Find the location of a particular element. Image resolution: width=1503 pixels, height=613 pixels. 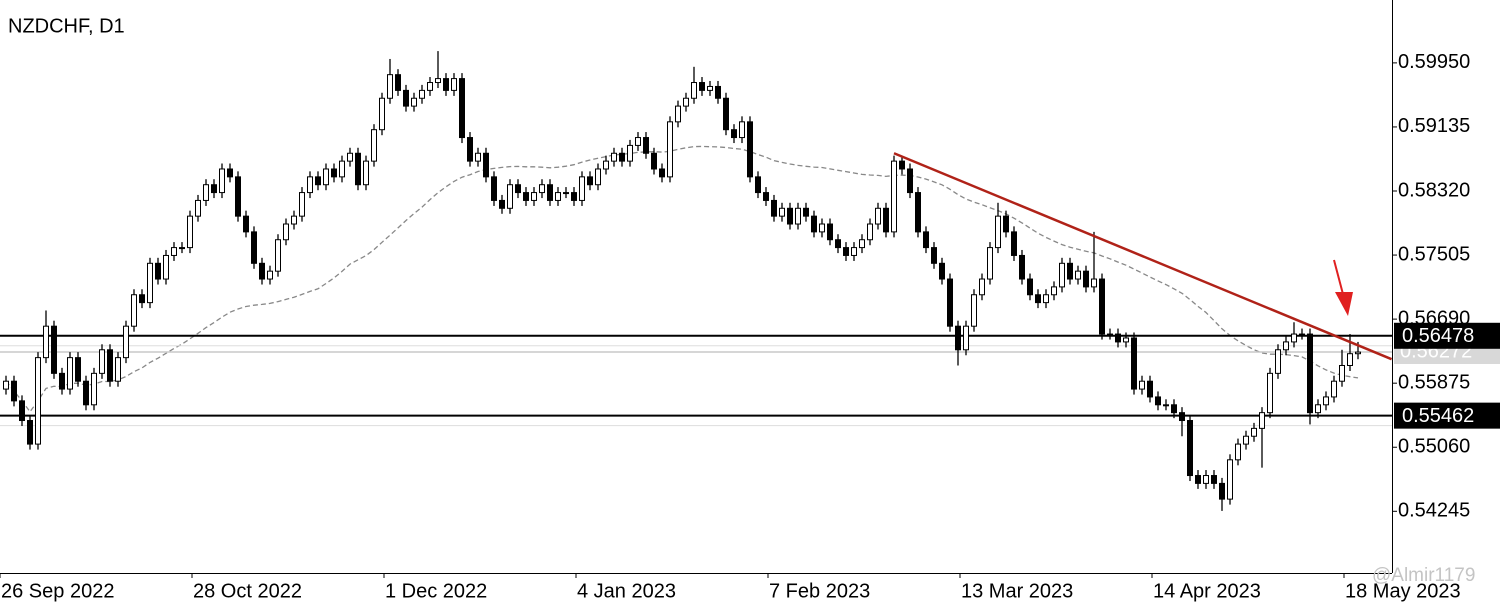

trendline is located at coordinates (1143, 256).